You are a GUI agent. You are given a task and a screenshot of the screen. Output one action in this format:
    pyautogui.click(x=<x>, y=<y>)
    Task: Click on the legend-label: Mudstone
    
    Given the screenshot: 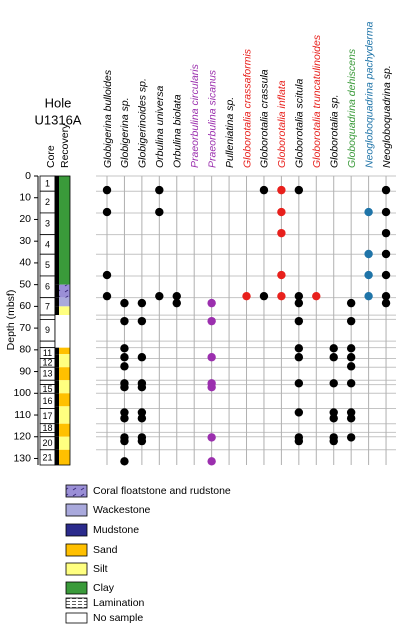 What is the action you would take?
    pyautogui.click(x=116, y=530)
    